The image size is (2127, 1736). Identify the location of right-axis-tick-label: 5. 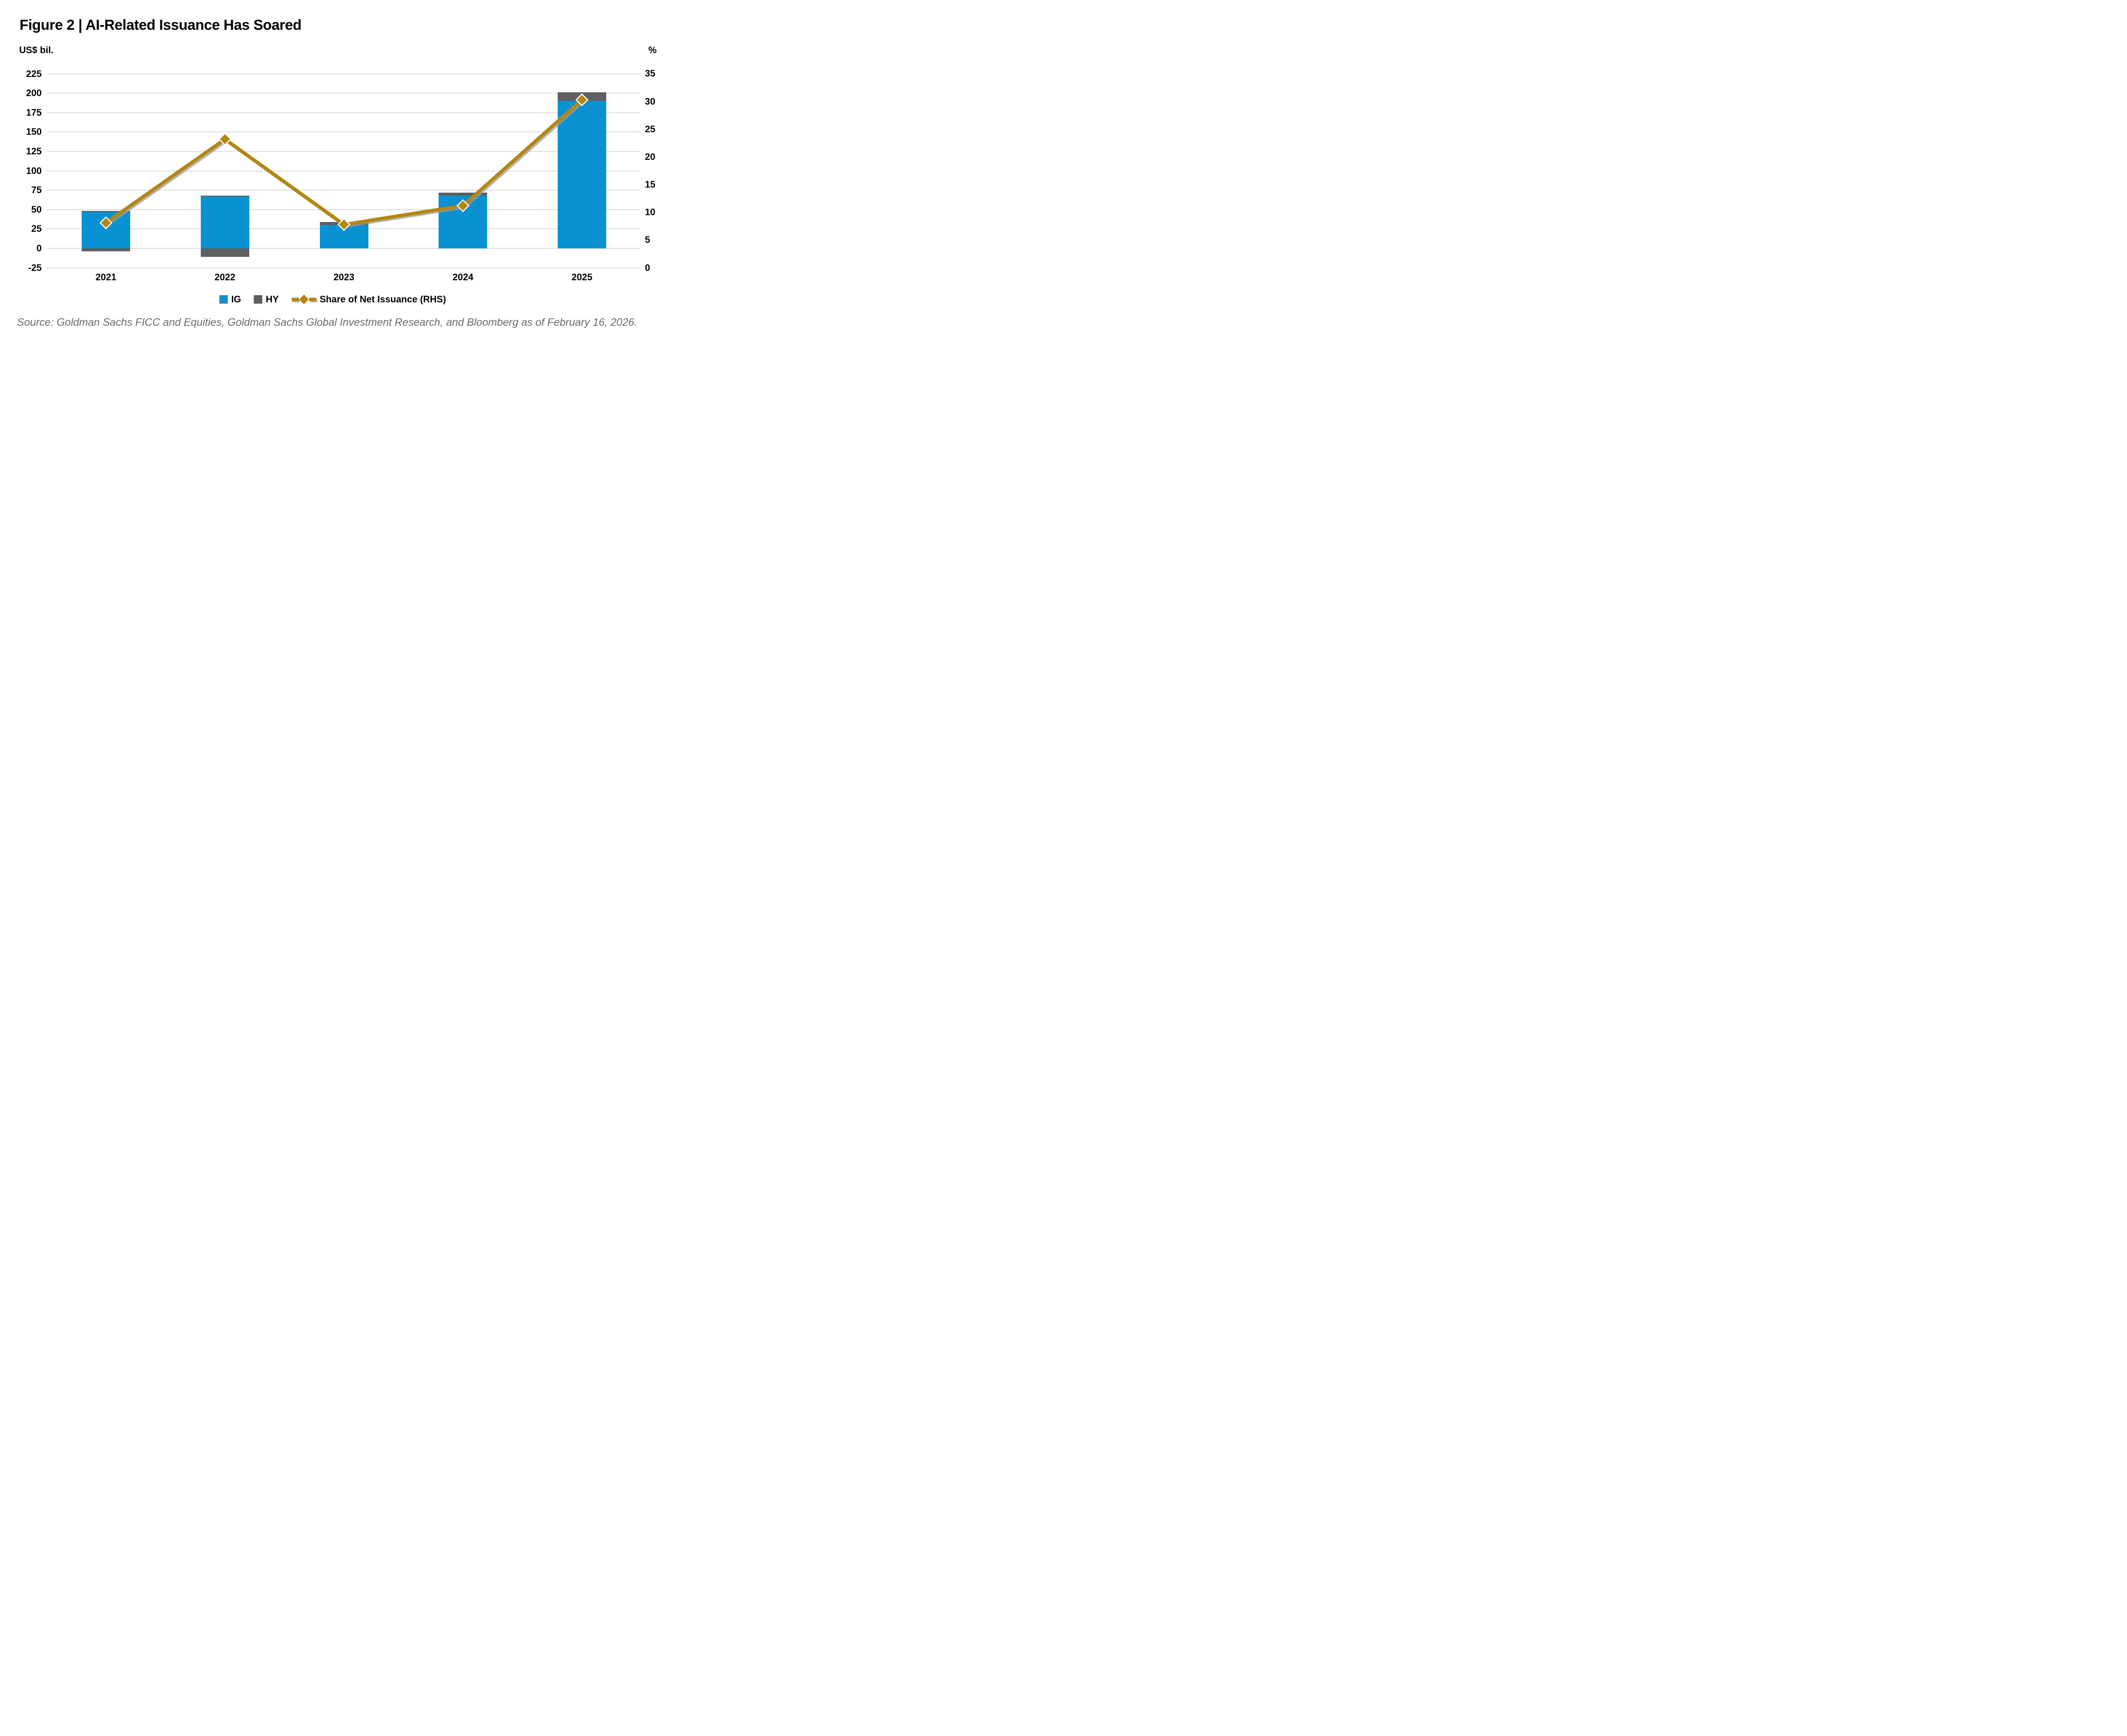
(647, 239).